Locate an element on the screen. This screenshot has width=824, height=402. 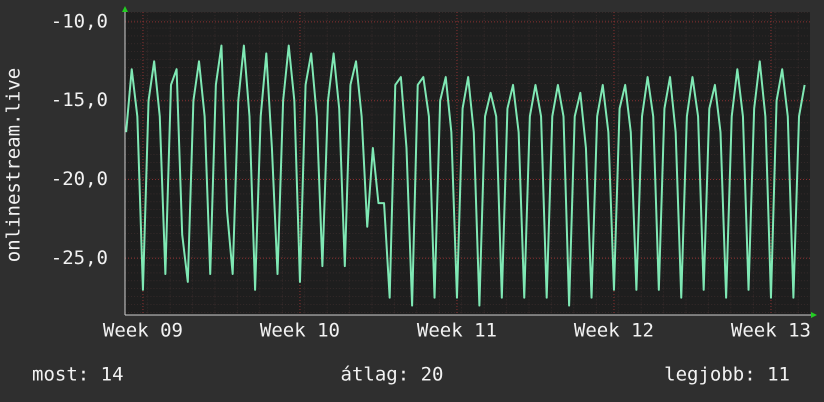
y-tick-label: -20,0 is located at coordinates (79, 179).